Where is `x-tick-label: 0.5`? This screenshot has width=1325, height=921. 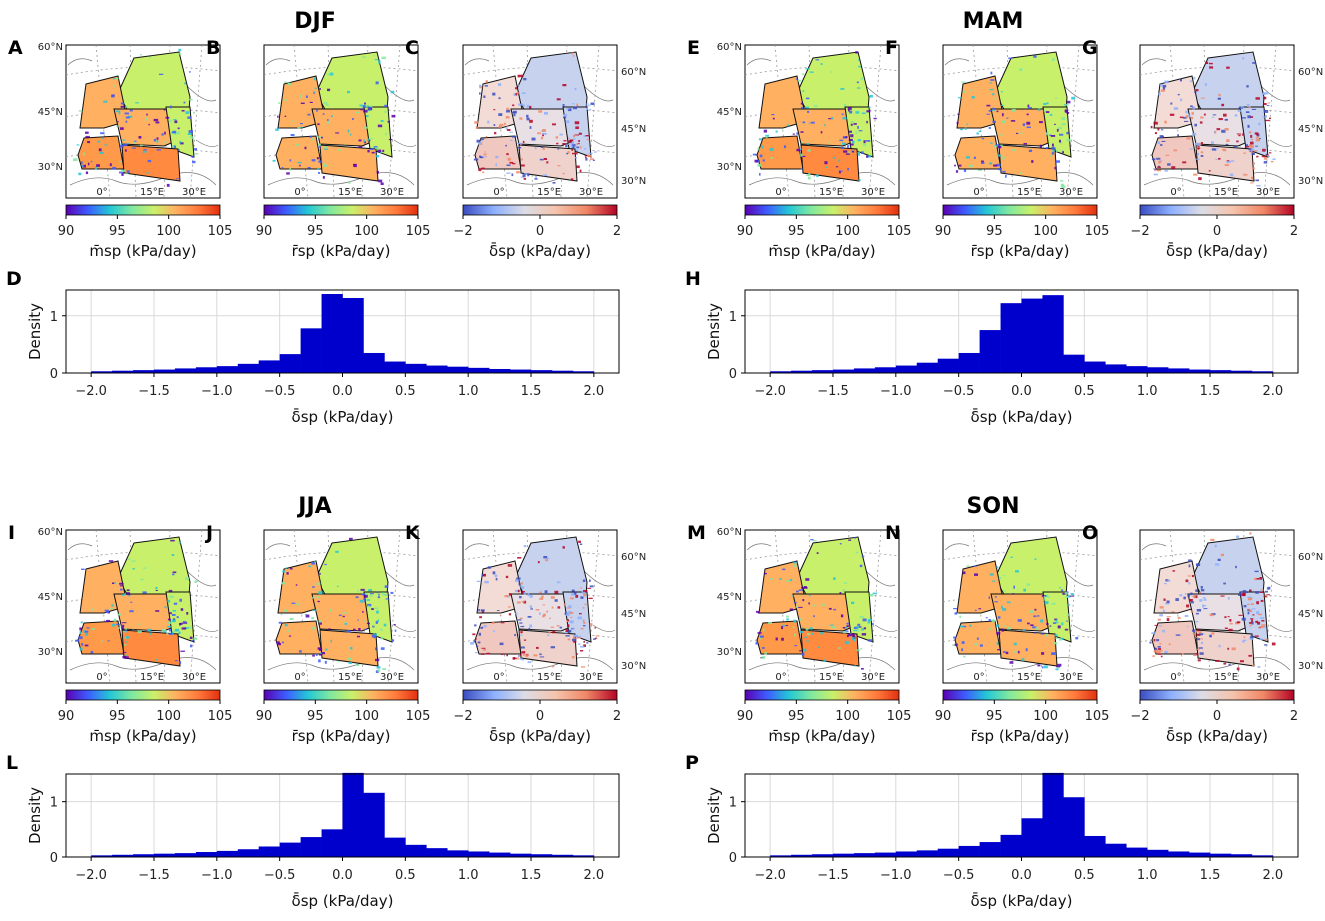 x-tick-label: 0.5 is located at coordinates (405, 391).